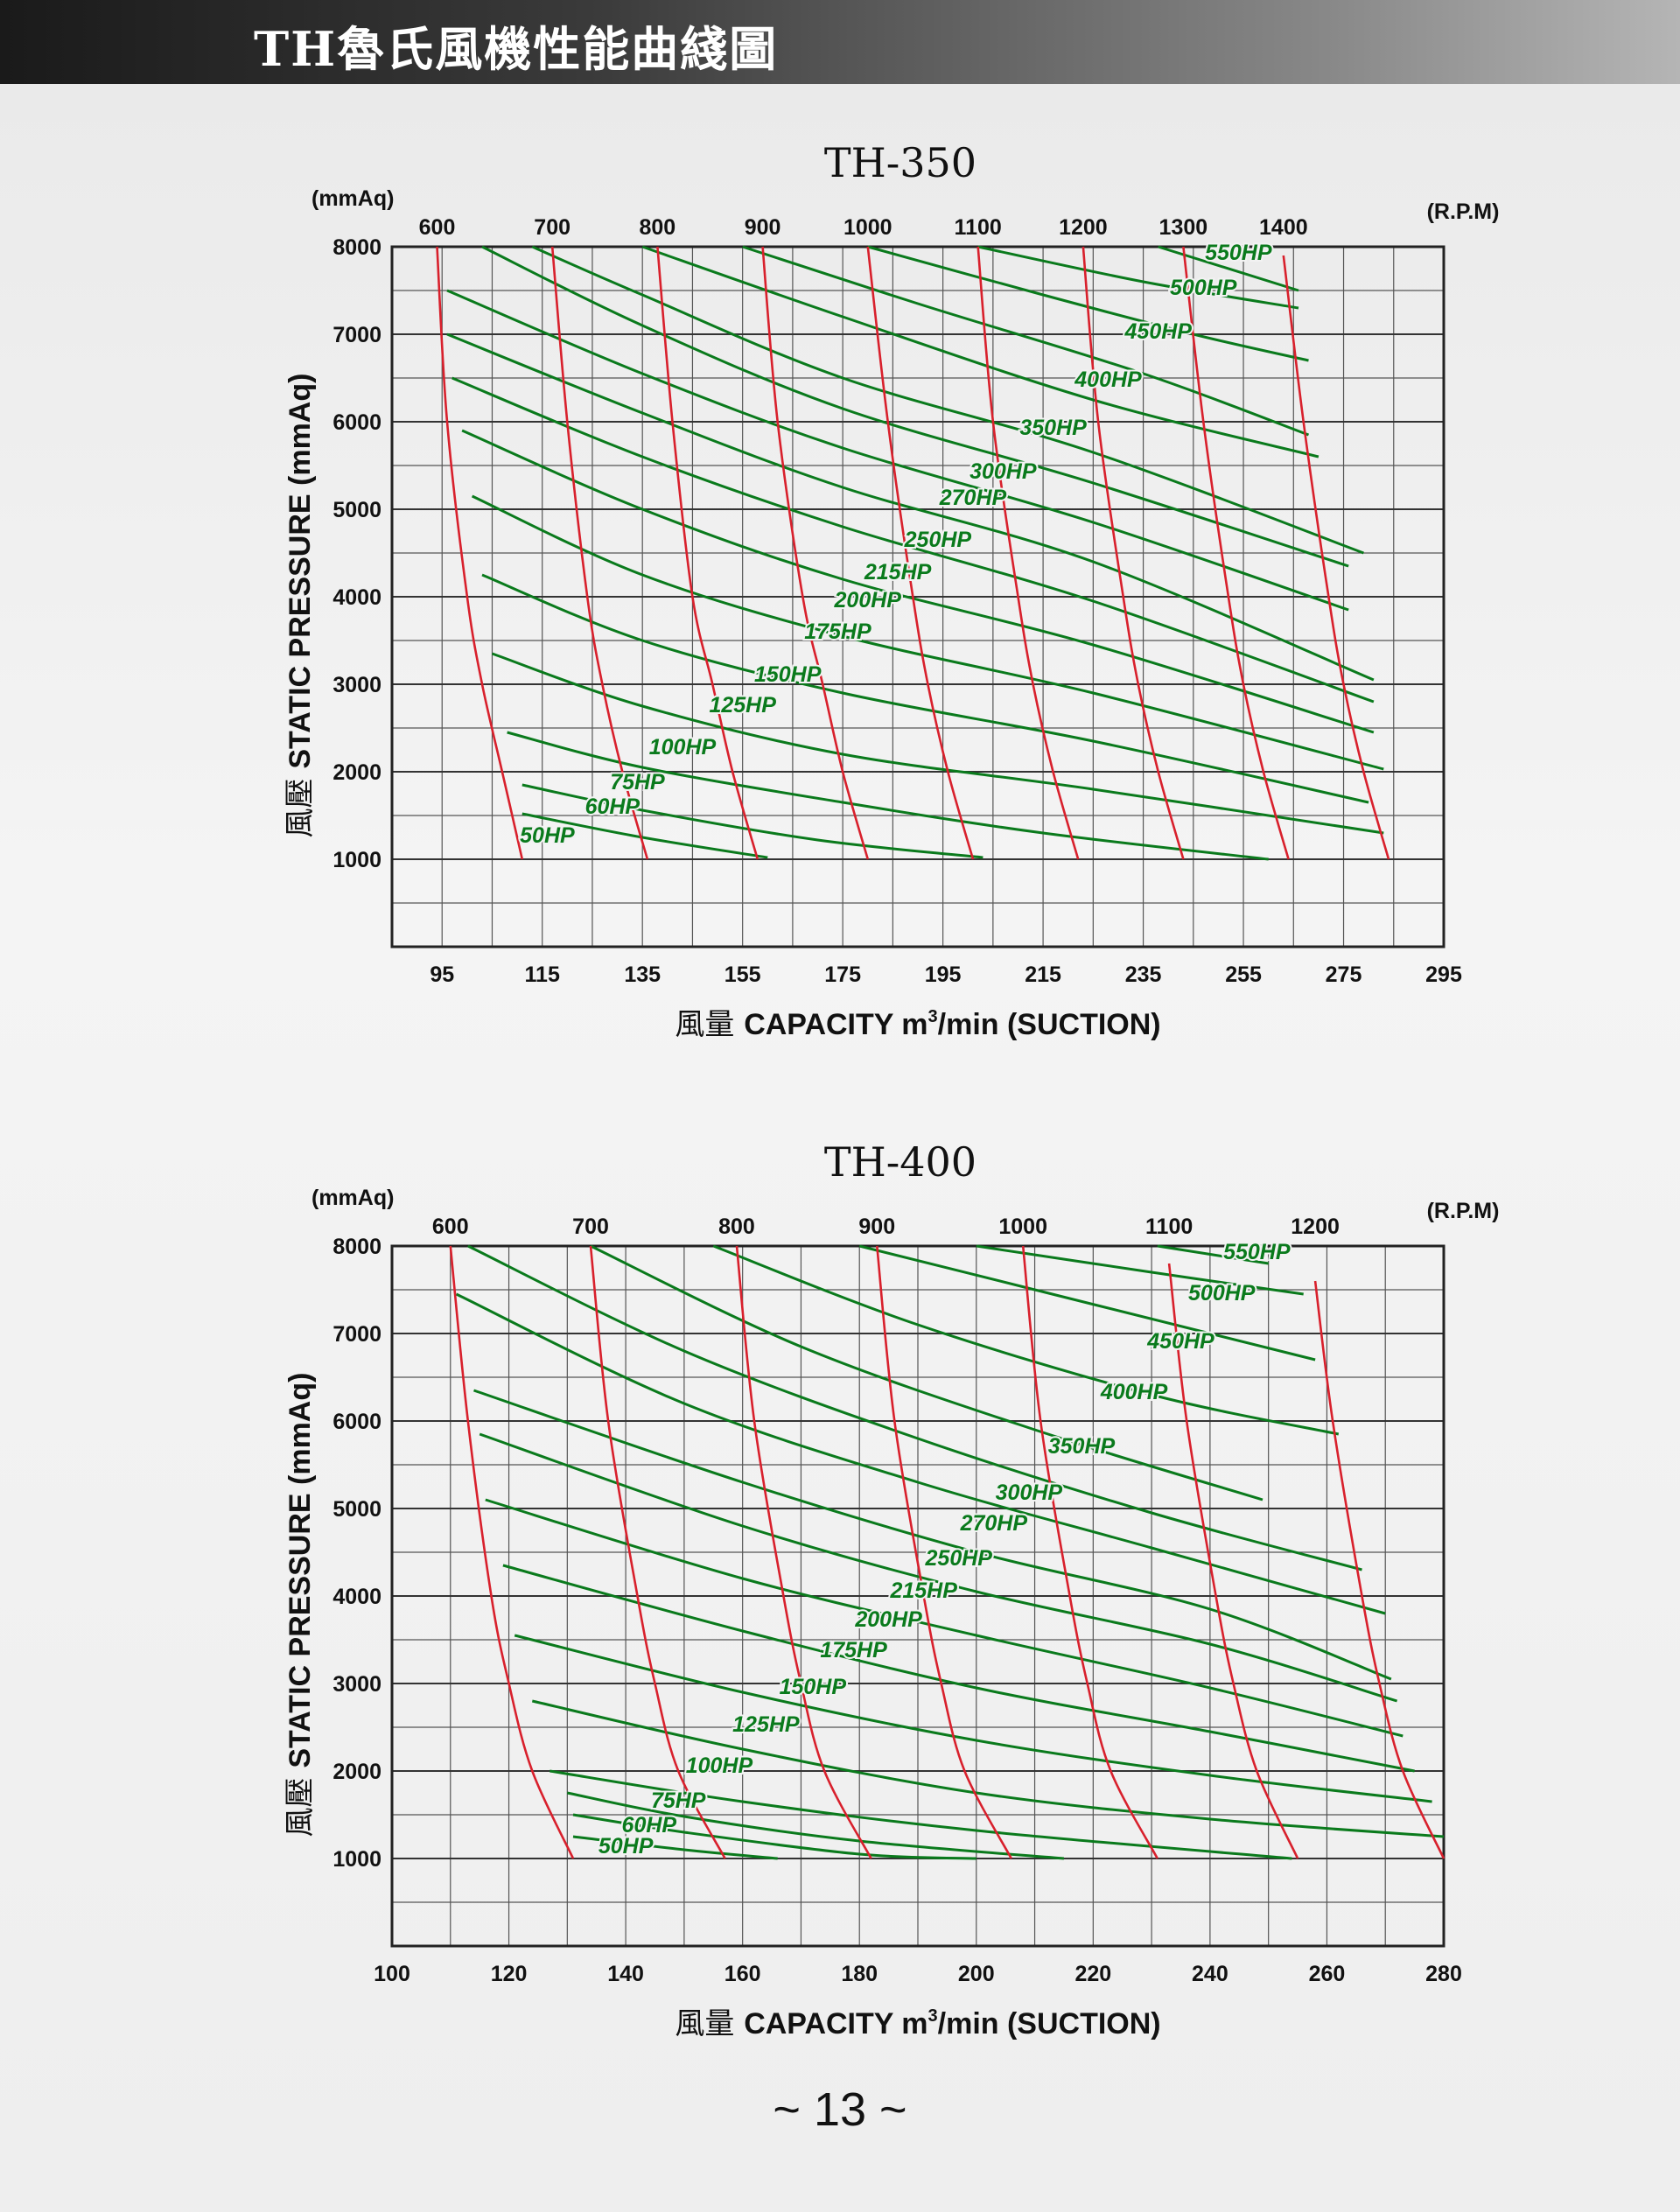 The width and height of the screenshot is (1680, 2212). Describe the element at coordinates (822, 1024) in the screenshot. I see `x-axis-label-en: CAPACITY` at that location.